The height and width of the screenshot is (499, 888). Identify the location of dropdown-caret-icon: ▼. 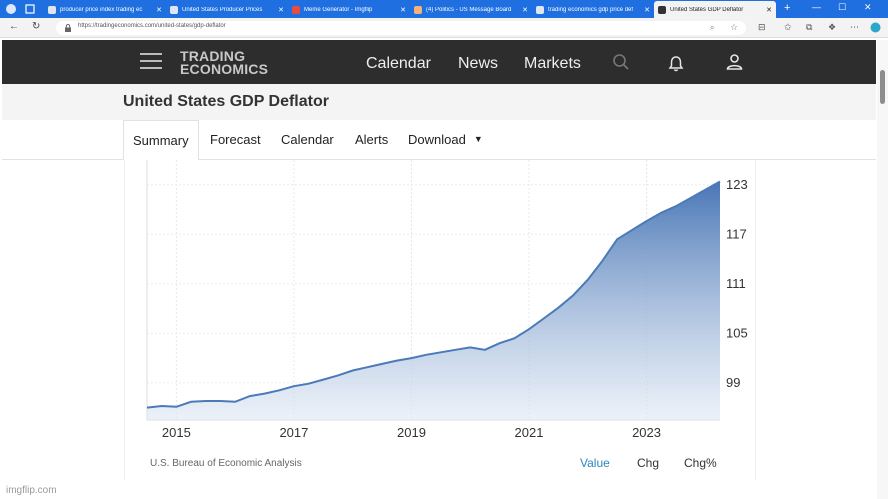
(478, 139).